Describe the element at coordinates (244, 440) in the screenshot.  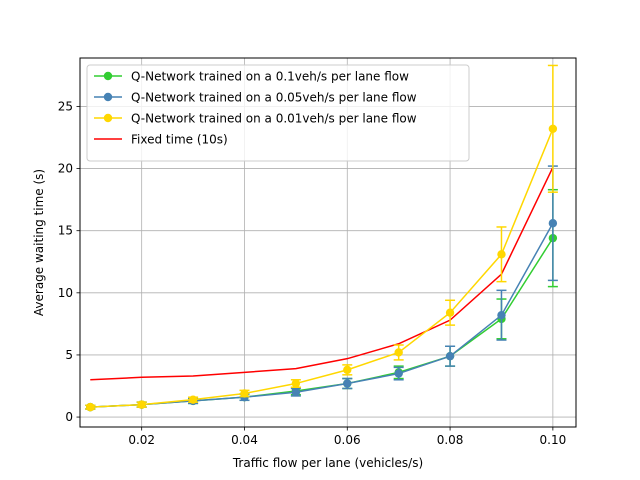
I see `x-tick-label: 0.04` at that location.